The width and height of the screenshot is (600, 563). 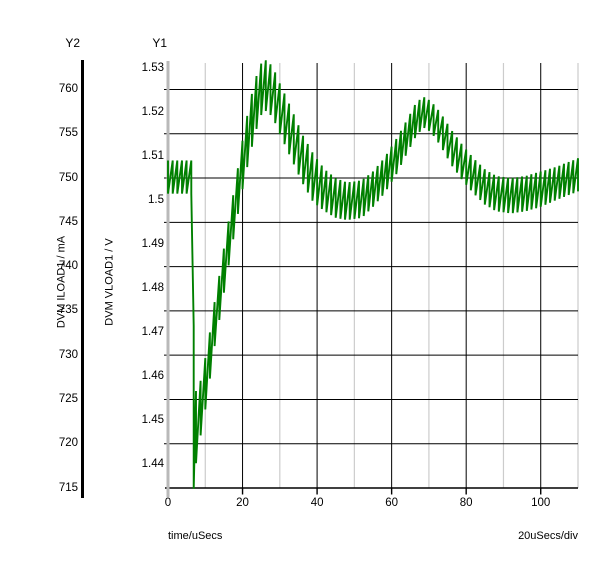 I want to click on x-tick-label: 100, so click(x=541, y=503).